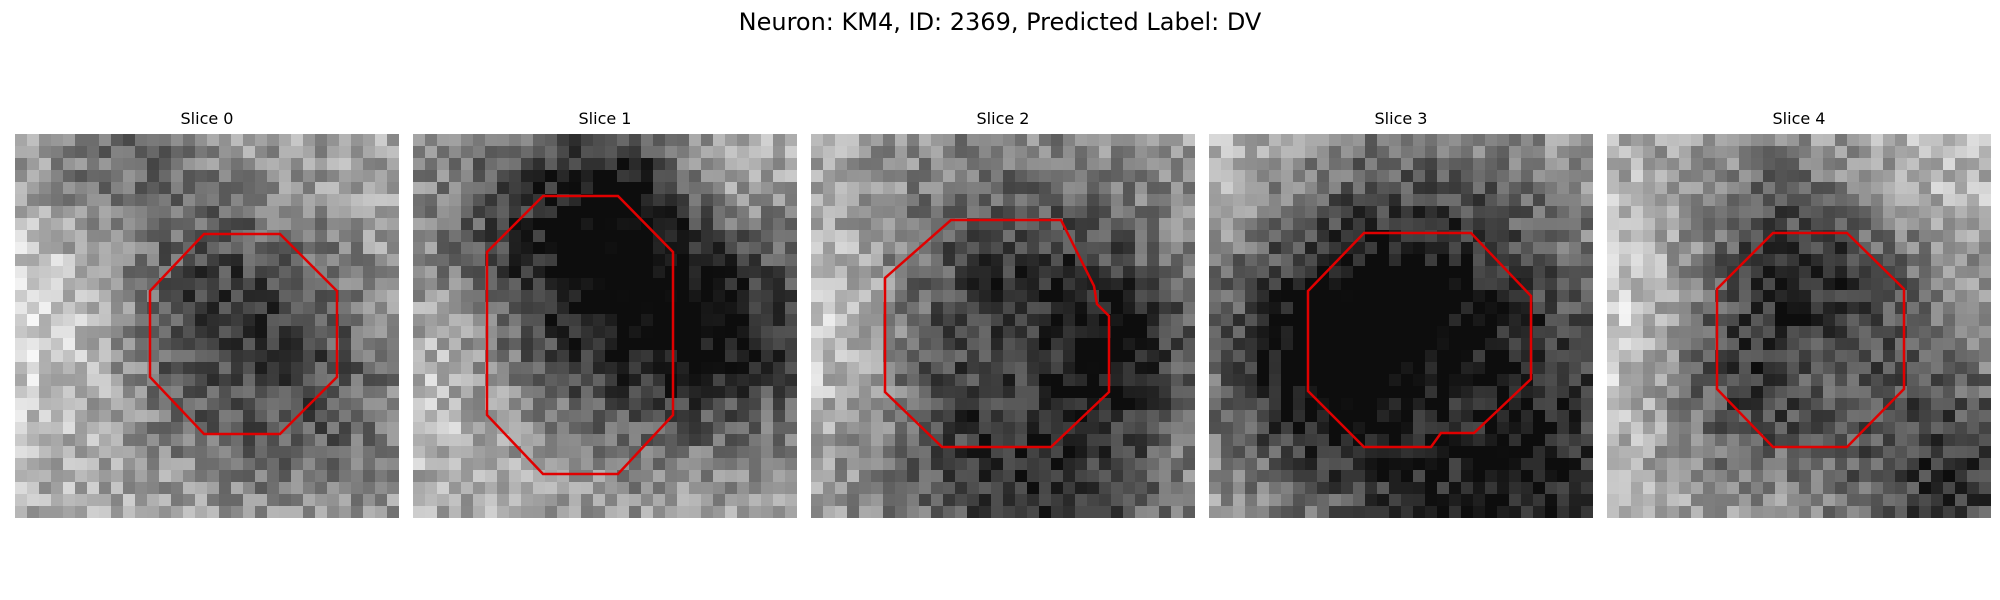 The width and height of the screenshot is (2000, 600). I want to click on slice-title: Slice 3, so click(1401, 119).